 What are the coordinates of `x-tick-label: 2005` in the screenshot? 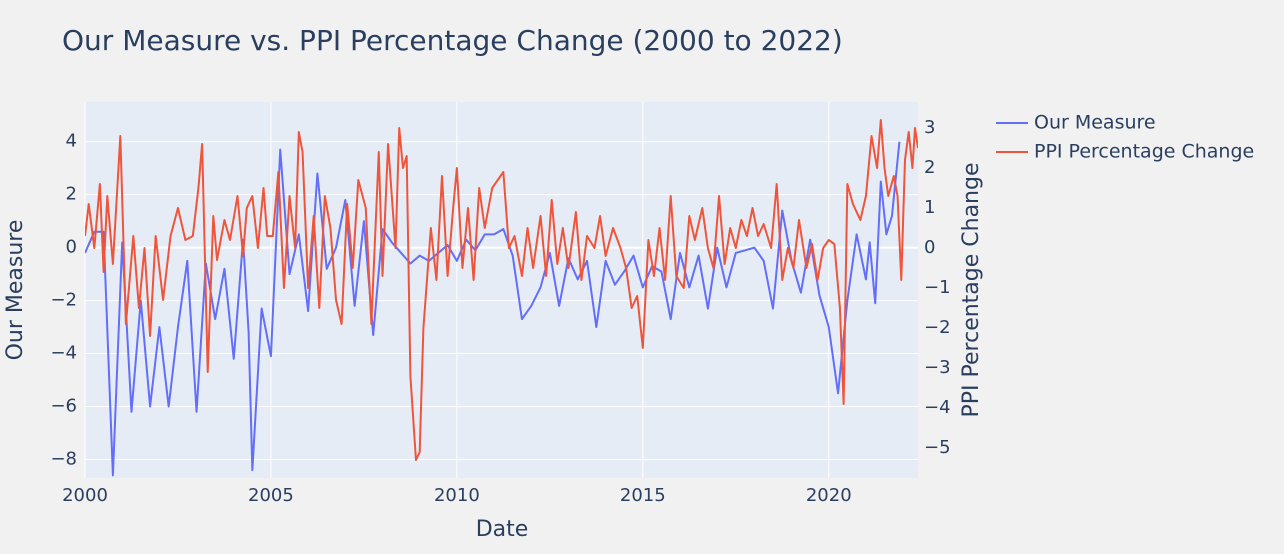 It's located at (271, 495).